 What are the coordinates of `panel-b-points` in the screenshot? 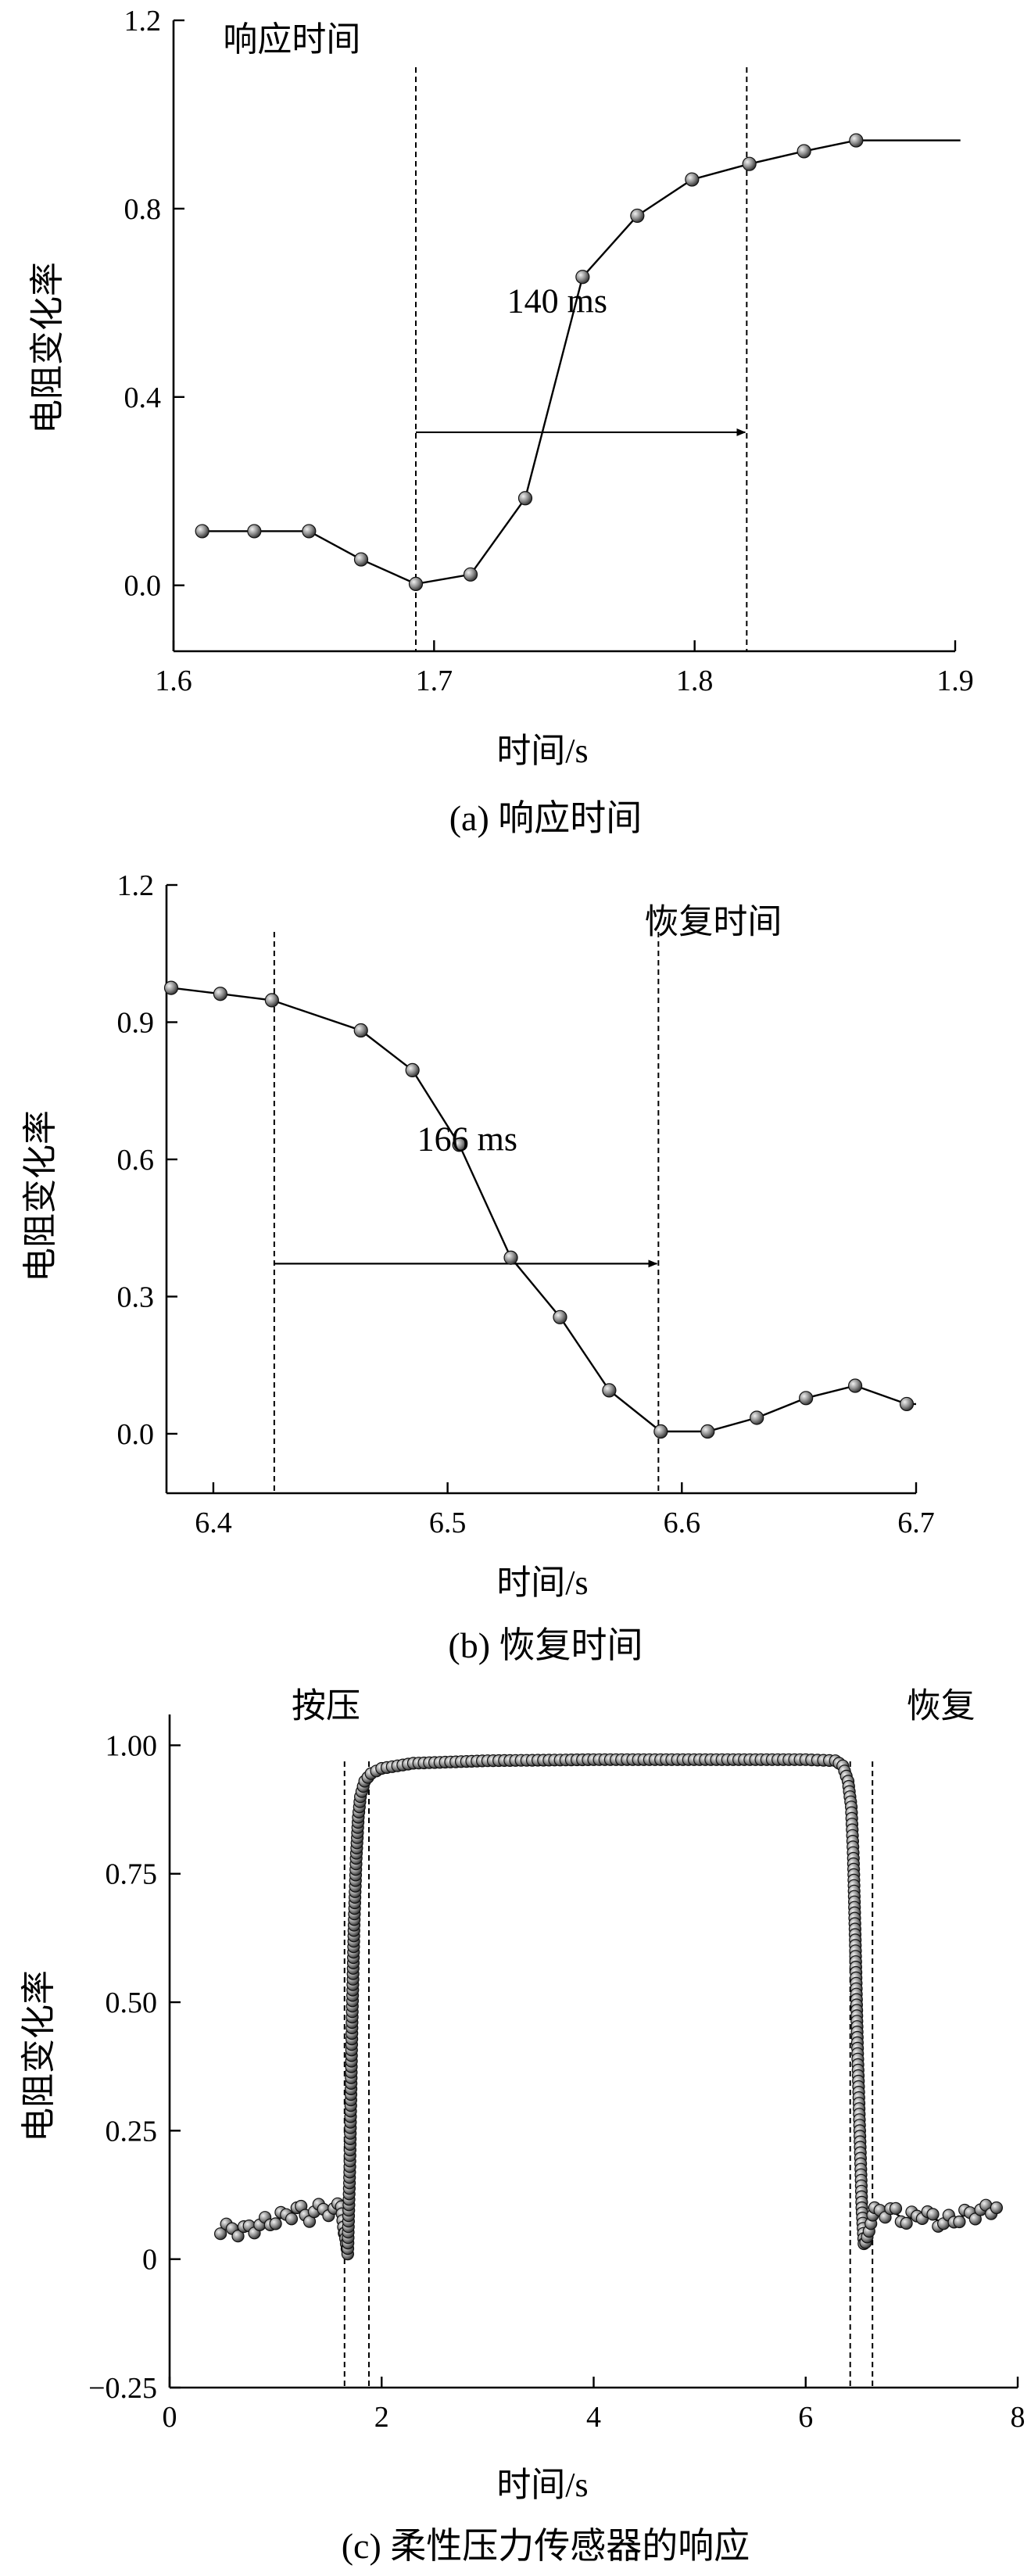 It's located at (539, 1209).